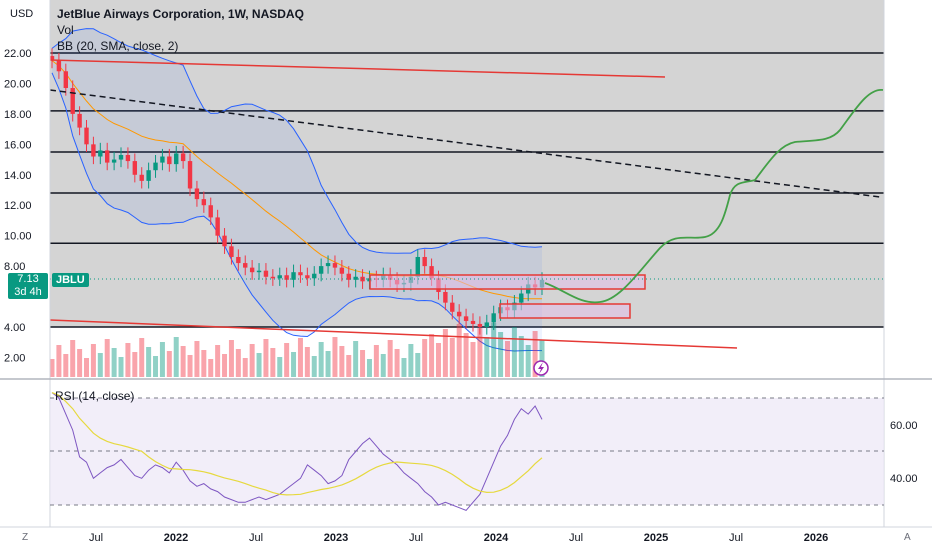  Describe the element at coordinates (458, 538) in the screenshot. I see `time-axis: Jul 2022 Jul 2023 Jul 2024 Jul 2025 Jul 2026` at that location.